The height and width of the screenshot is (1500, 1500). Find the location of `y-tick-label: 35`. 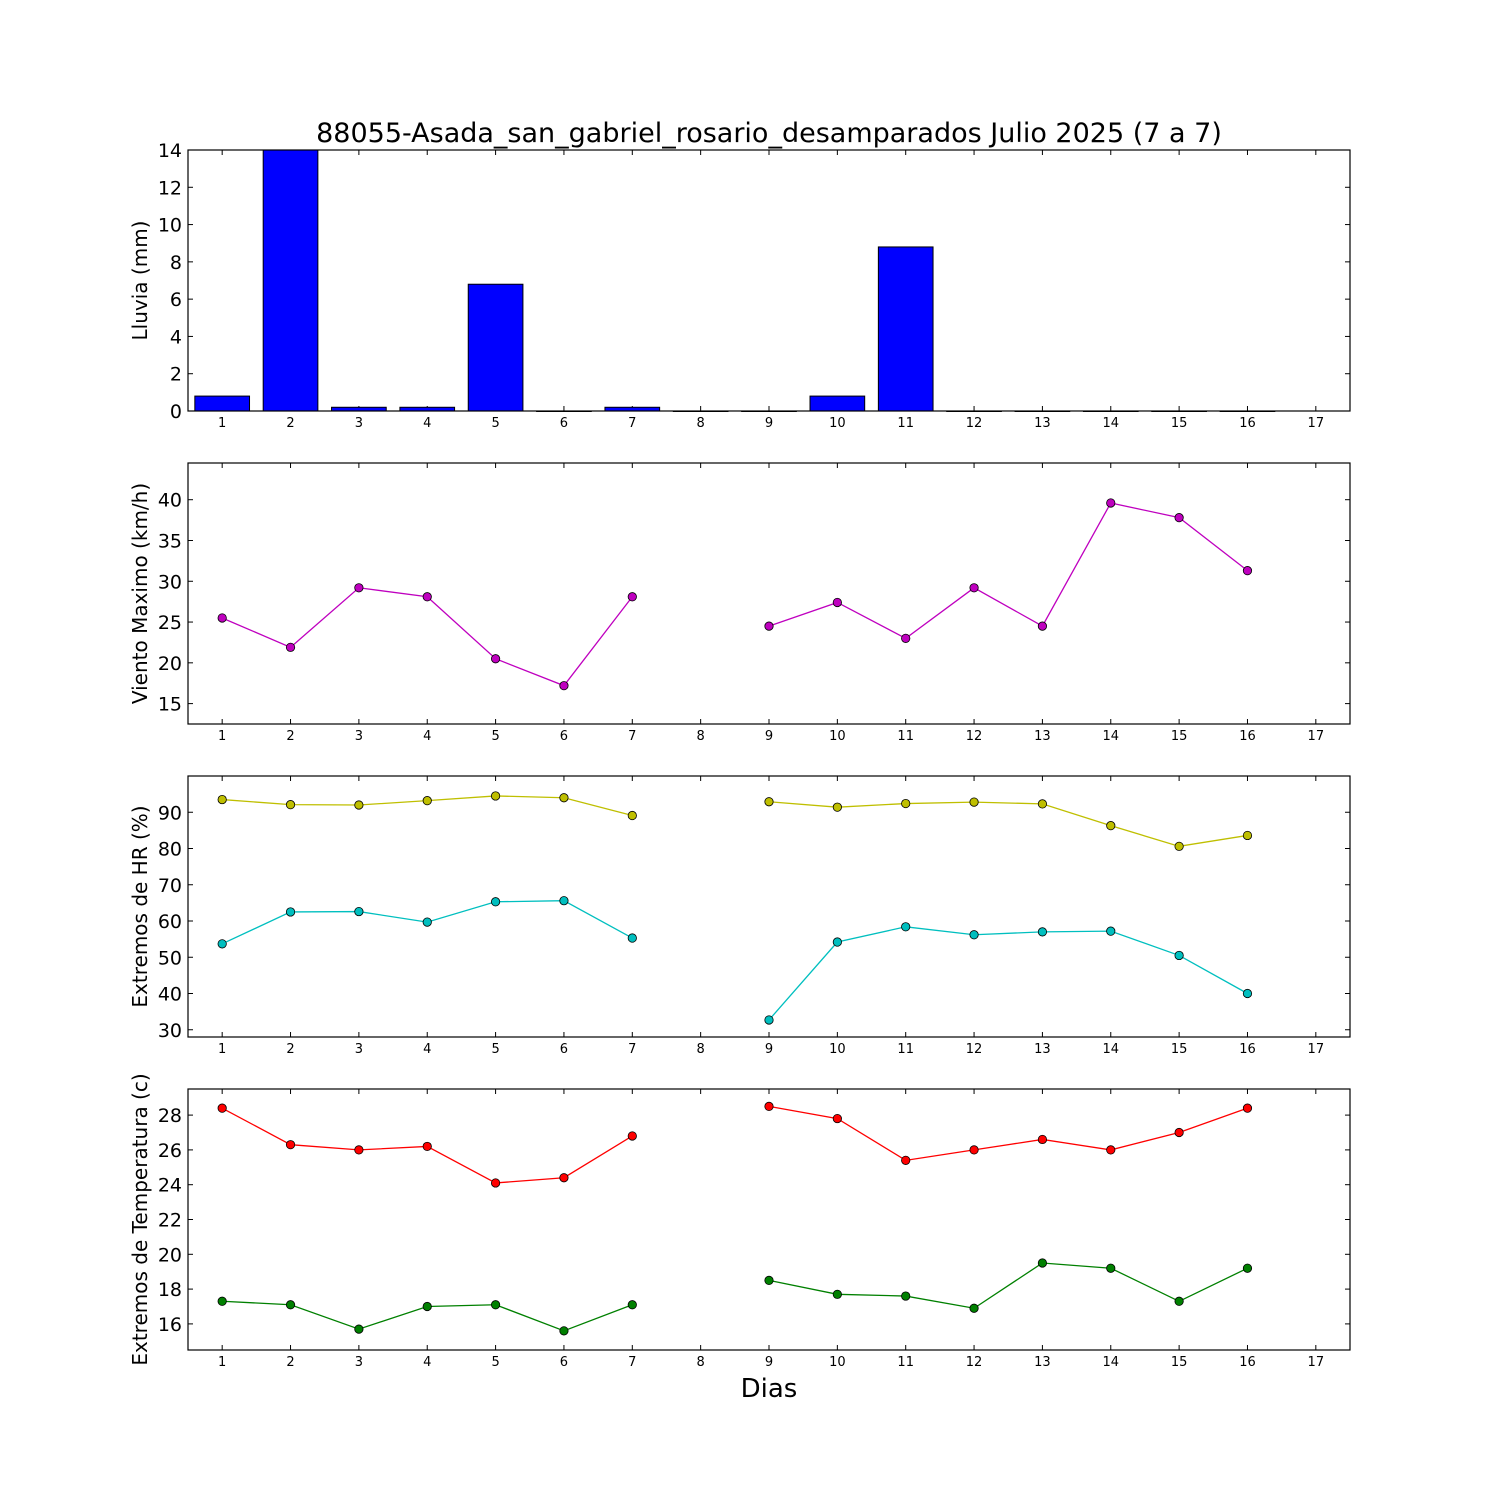

y-tick-label: 35 is located at coordinates (170, 541).